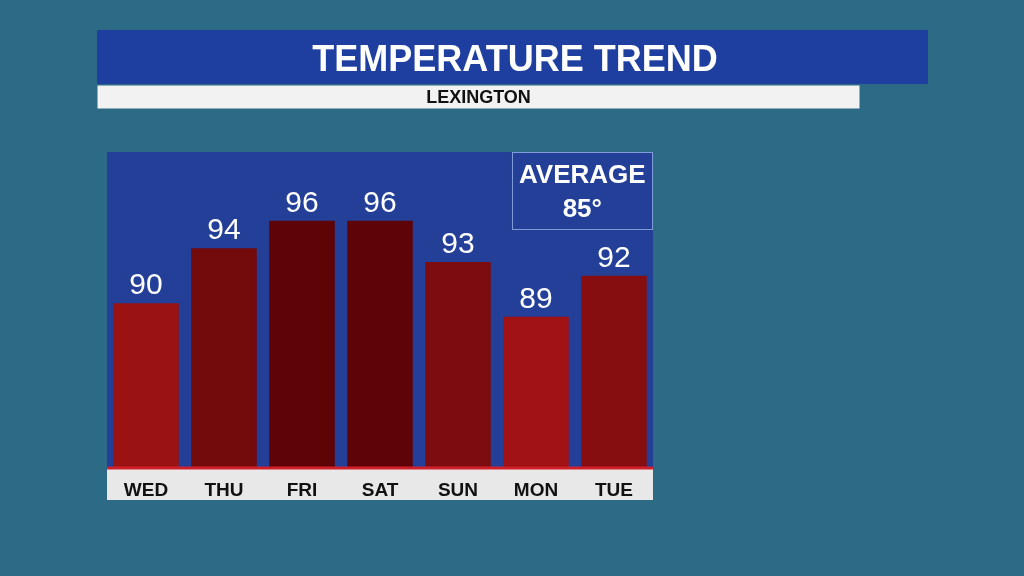 Image resolution: width=1024 pixels, height=576 pixels. What do you see at coordinates (458, 242) in the screenshot?
I see `data-label: 93` at bounding box center [458, 242].